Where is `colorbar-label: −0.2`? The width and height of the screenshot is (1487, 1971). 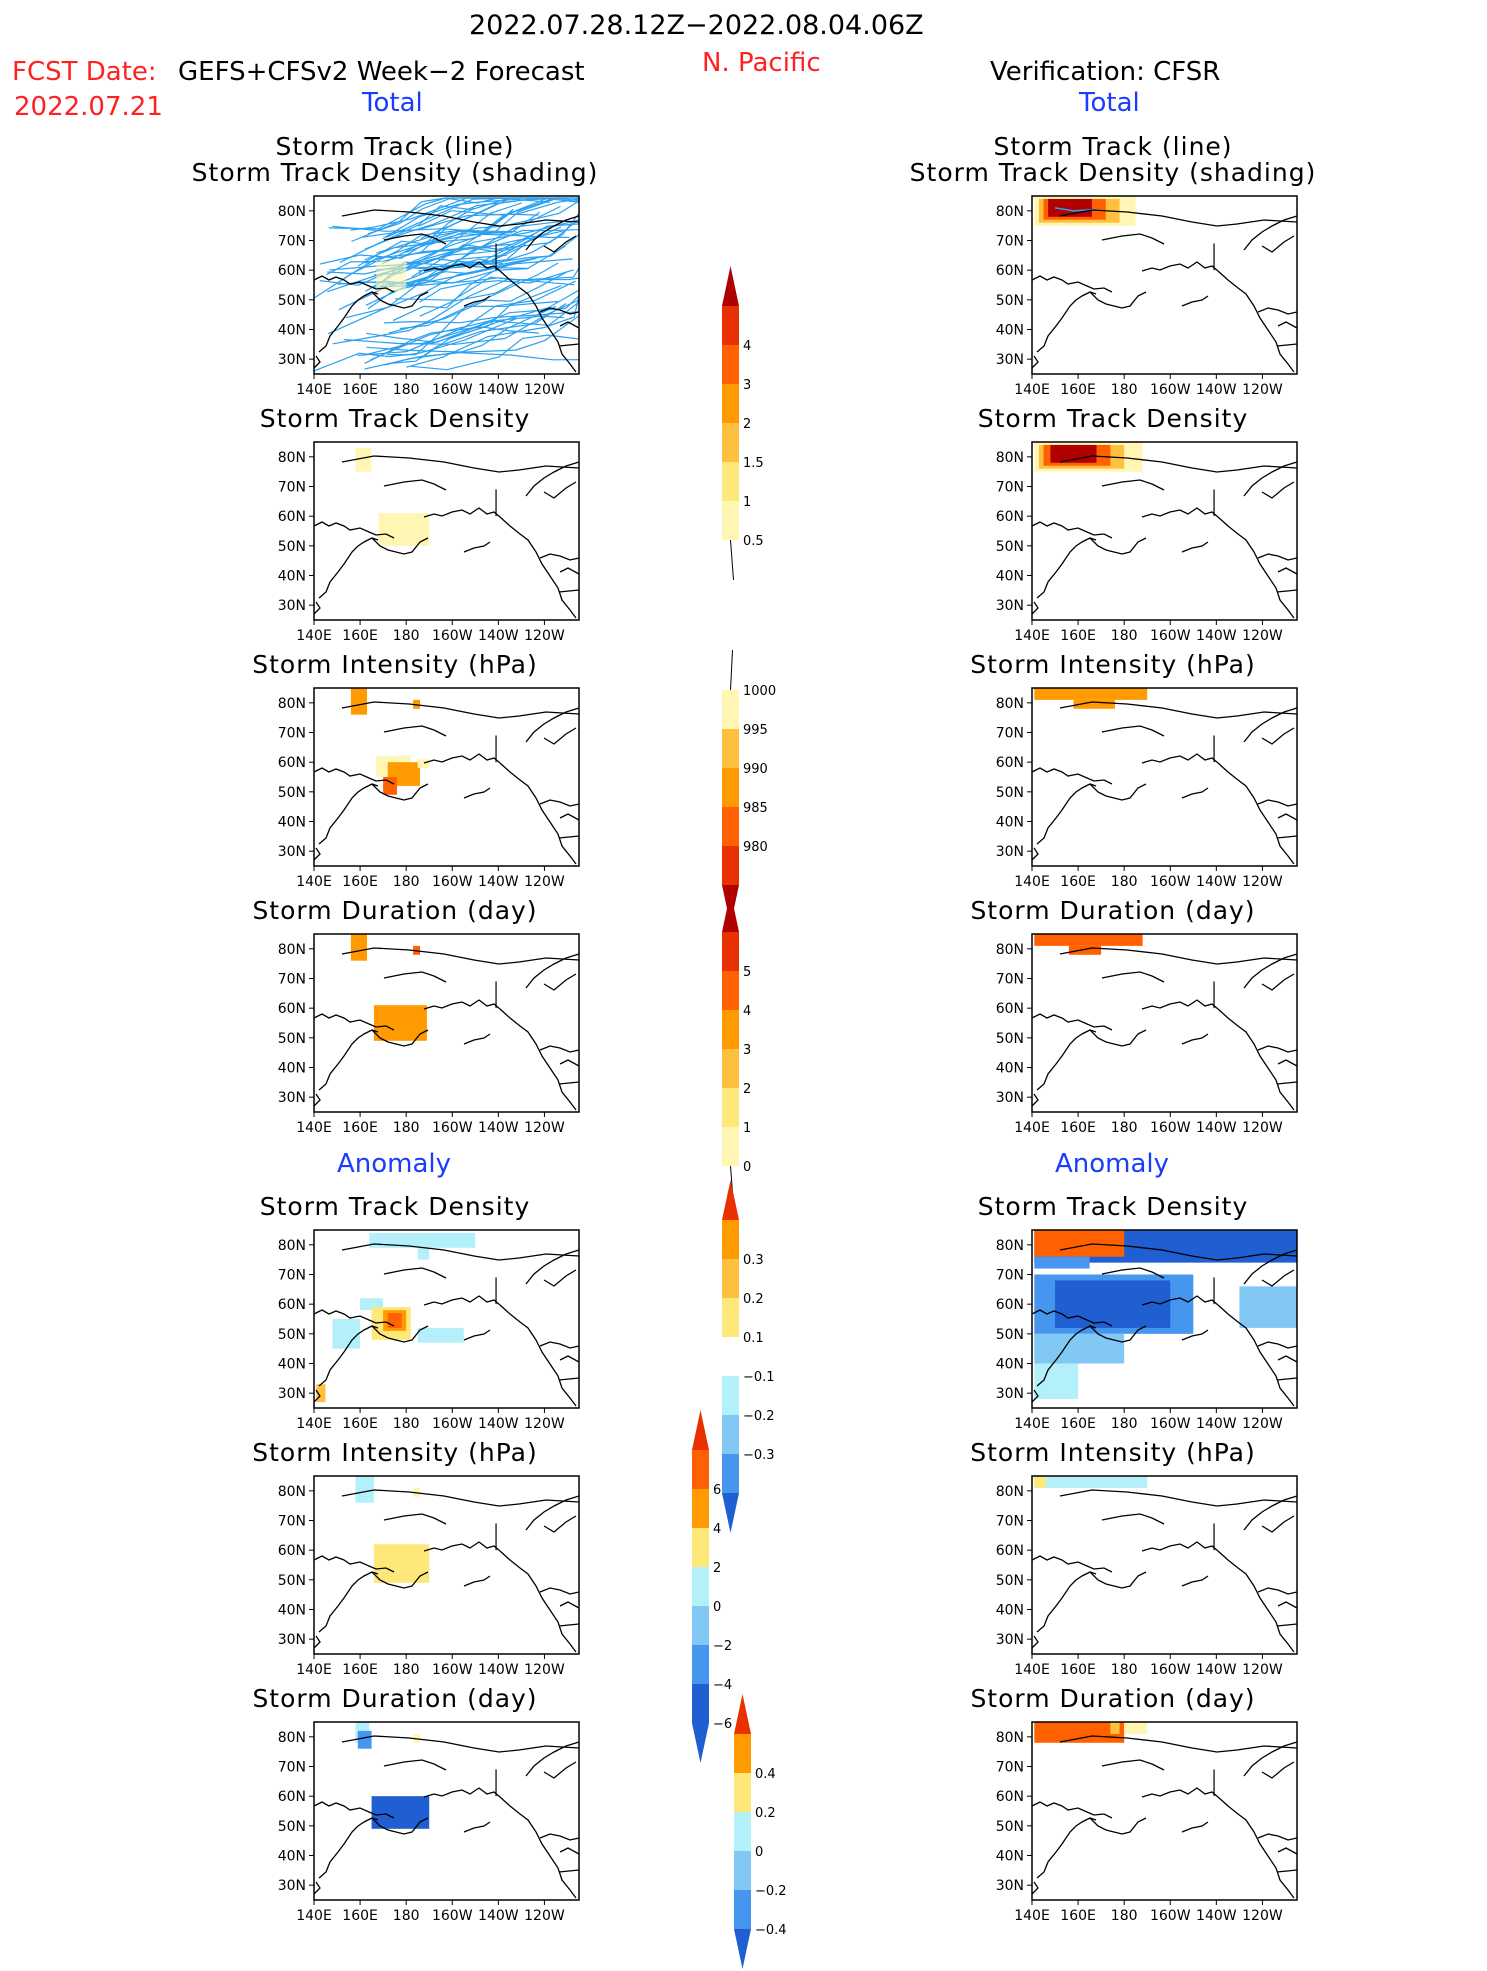 colorbar-label: −0.2 is located at coordinates (759, 1416).